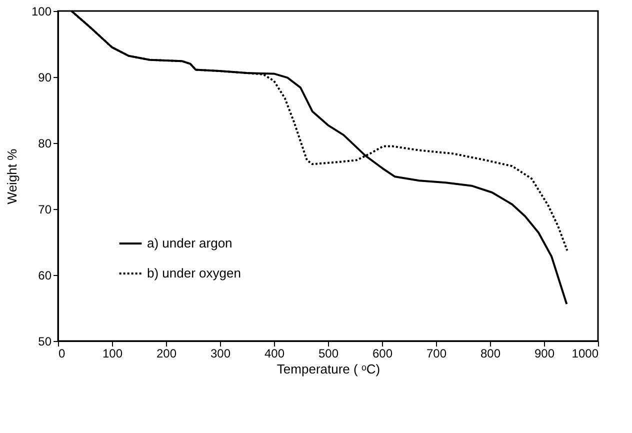 The height and width of the screenshot is (433, 632). What do you see at coordinates (328, 353) in the screenshot?
I see `x-tick-label: 500` at bounding box center [328, 353].